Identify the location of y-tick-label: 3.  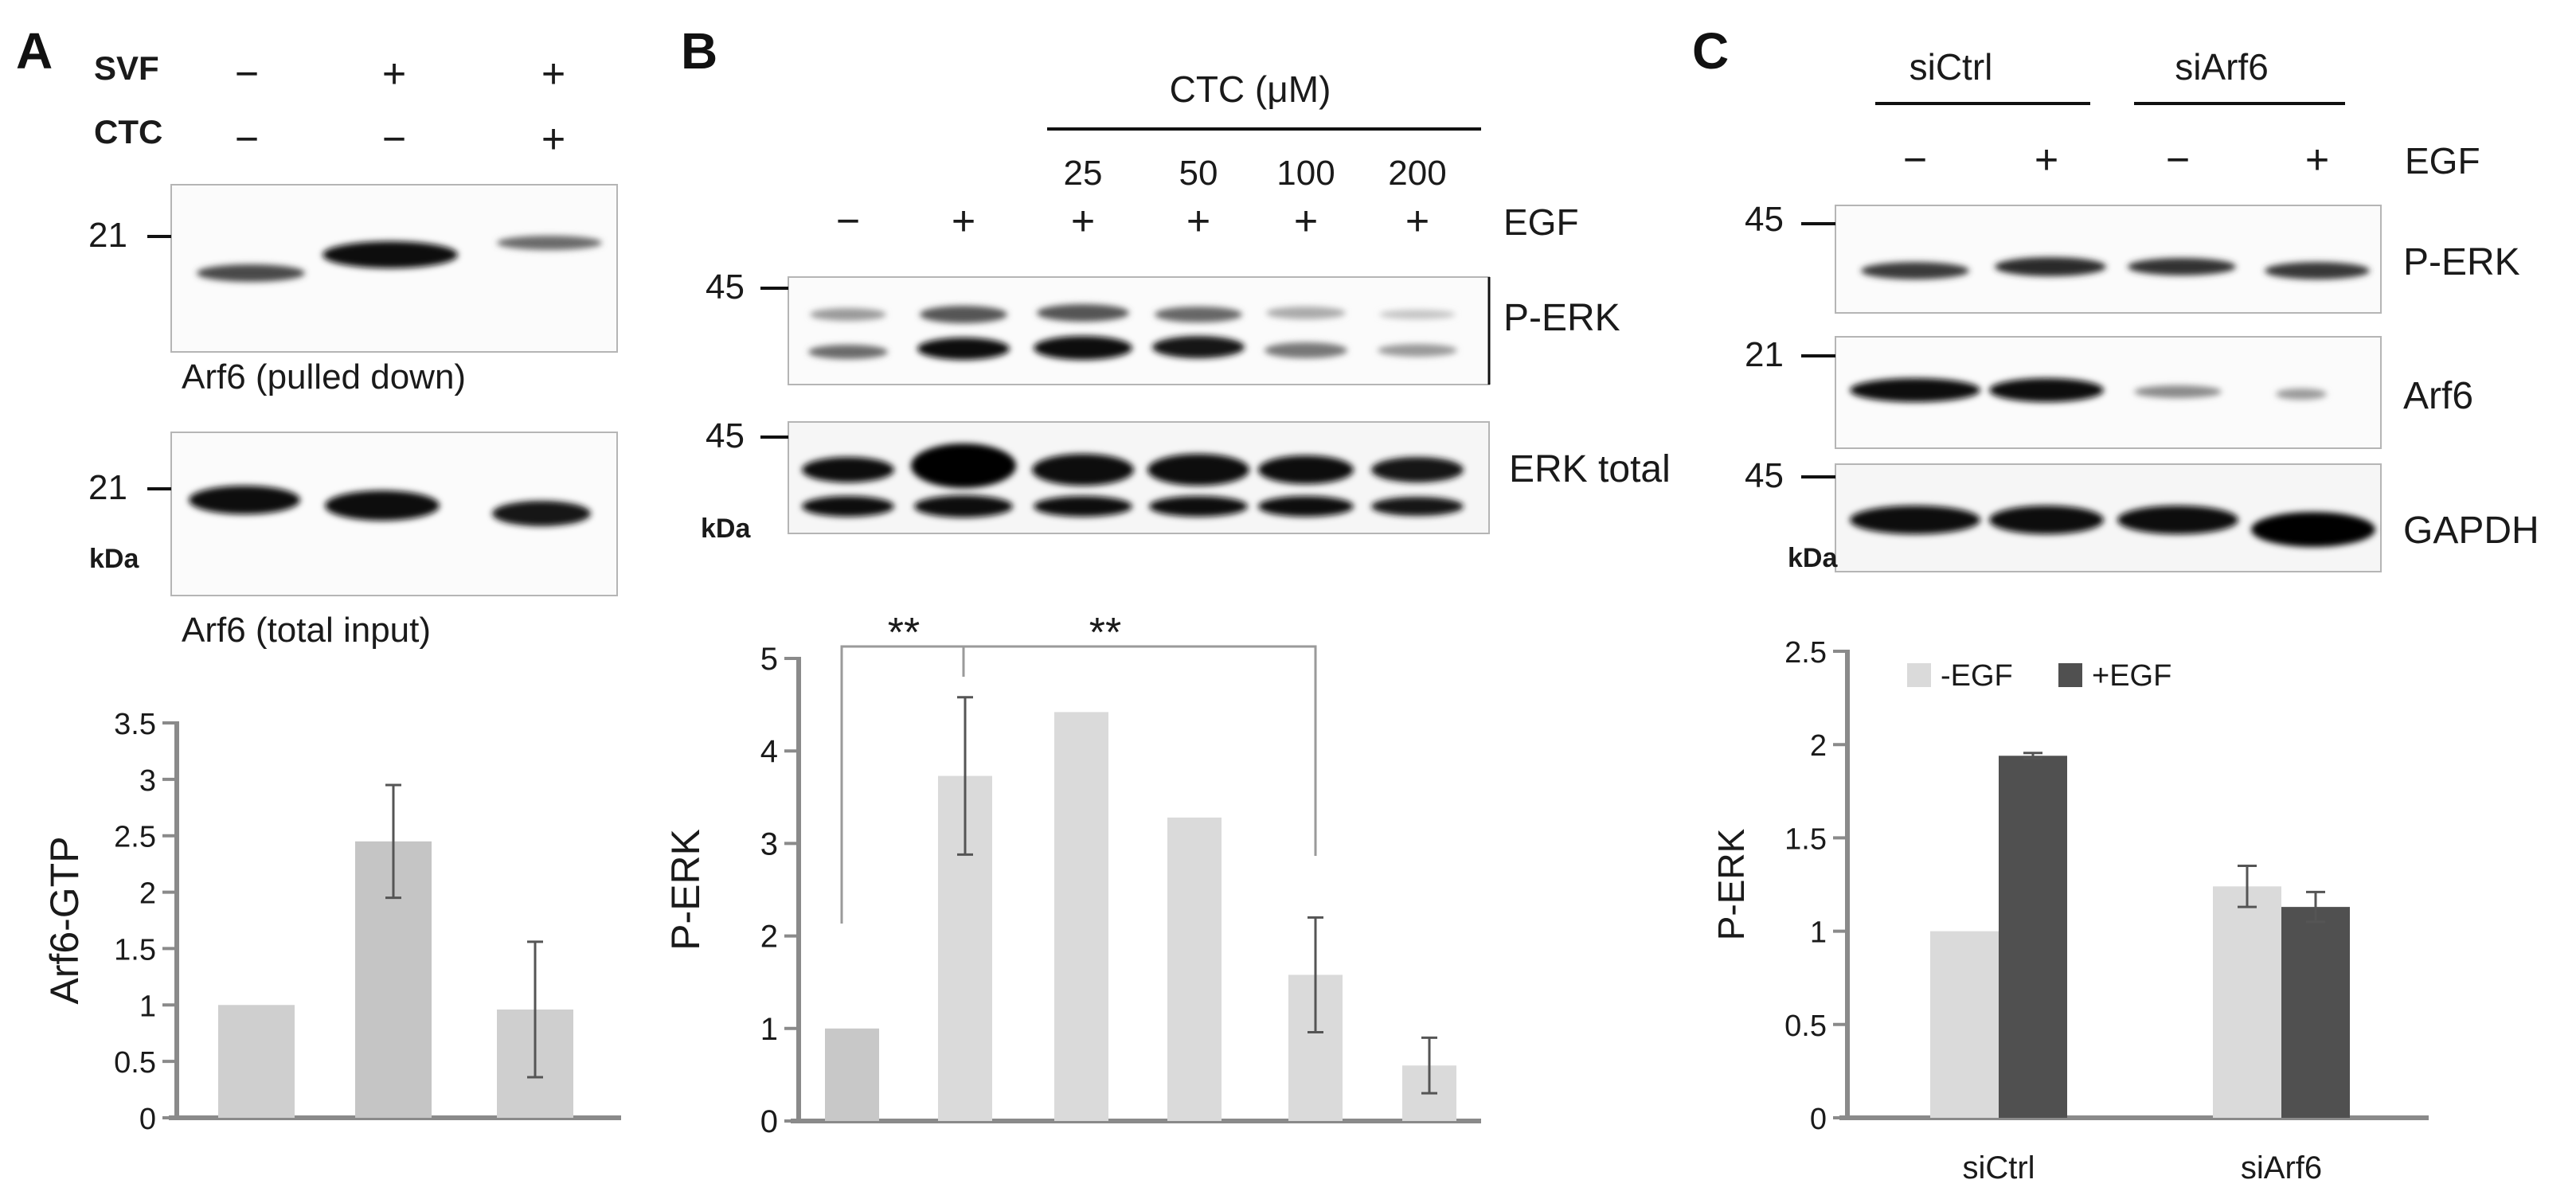
(147, 781).